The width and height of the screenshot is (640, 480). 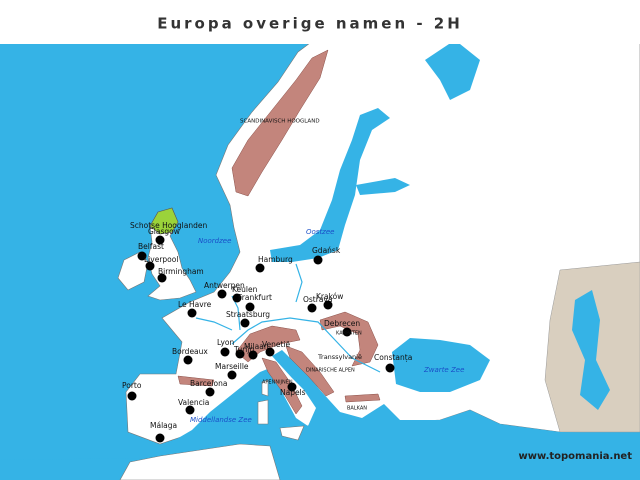 I want to click on title-bar, so click(x=320, y=22).